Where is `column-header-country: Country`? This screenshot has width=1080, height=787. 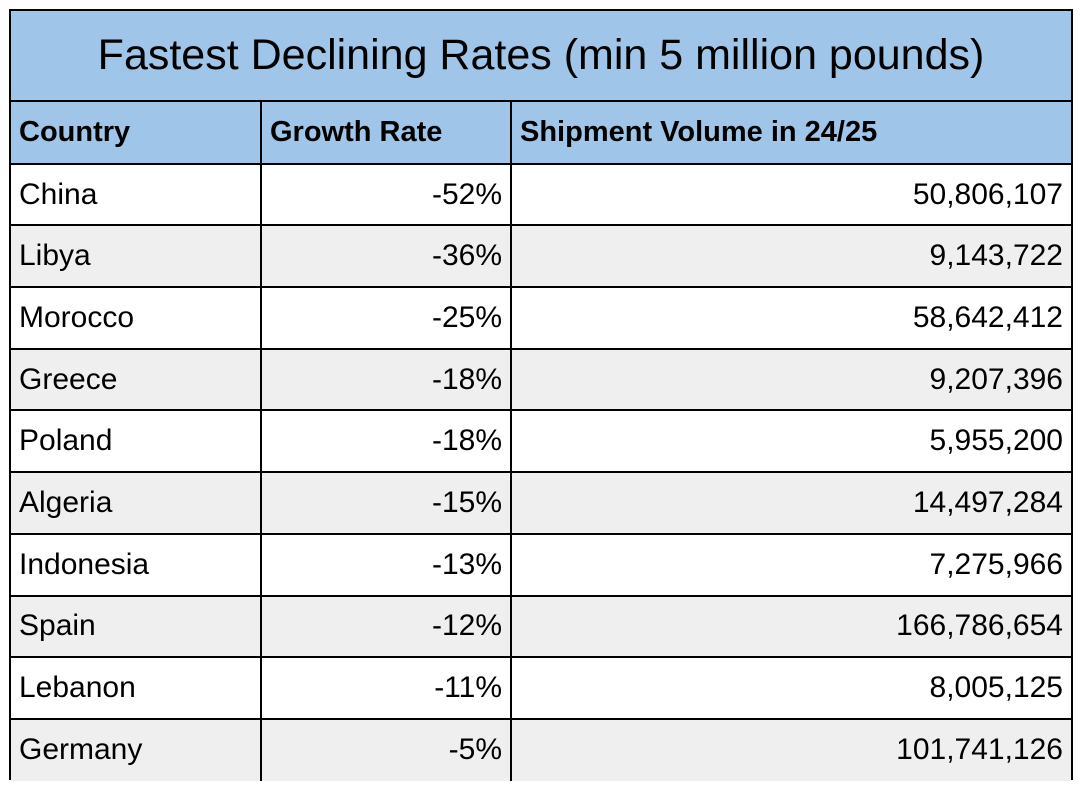
column-header-country: Country is located at coordinates (136, 133).